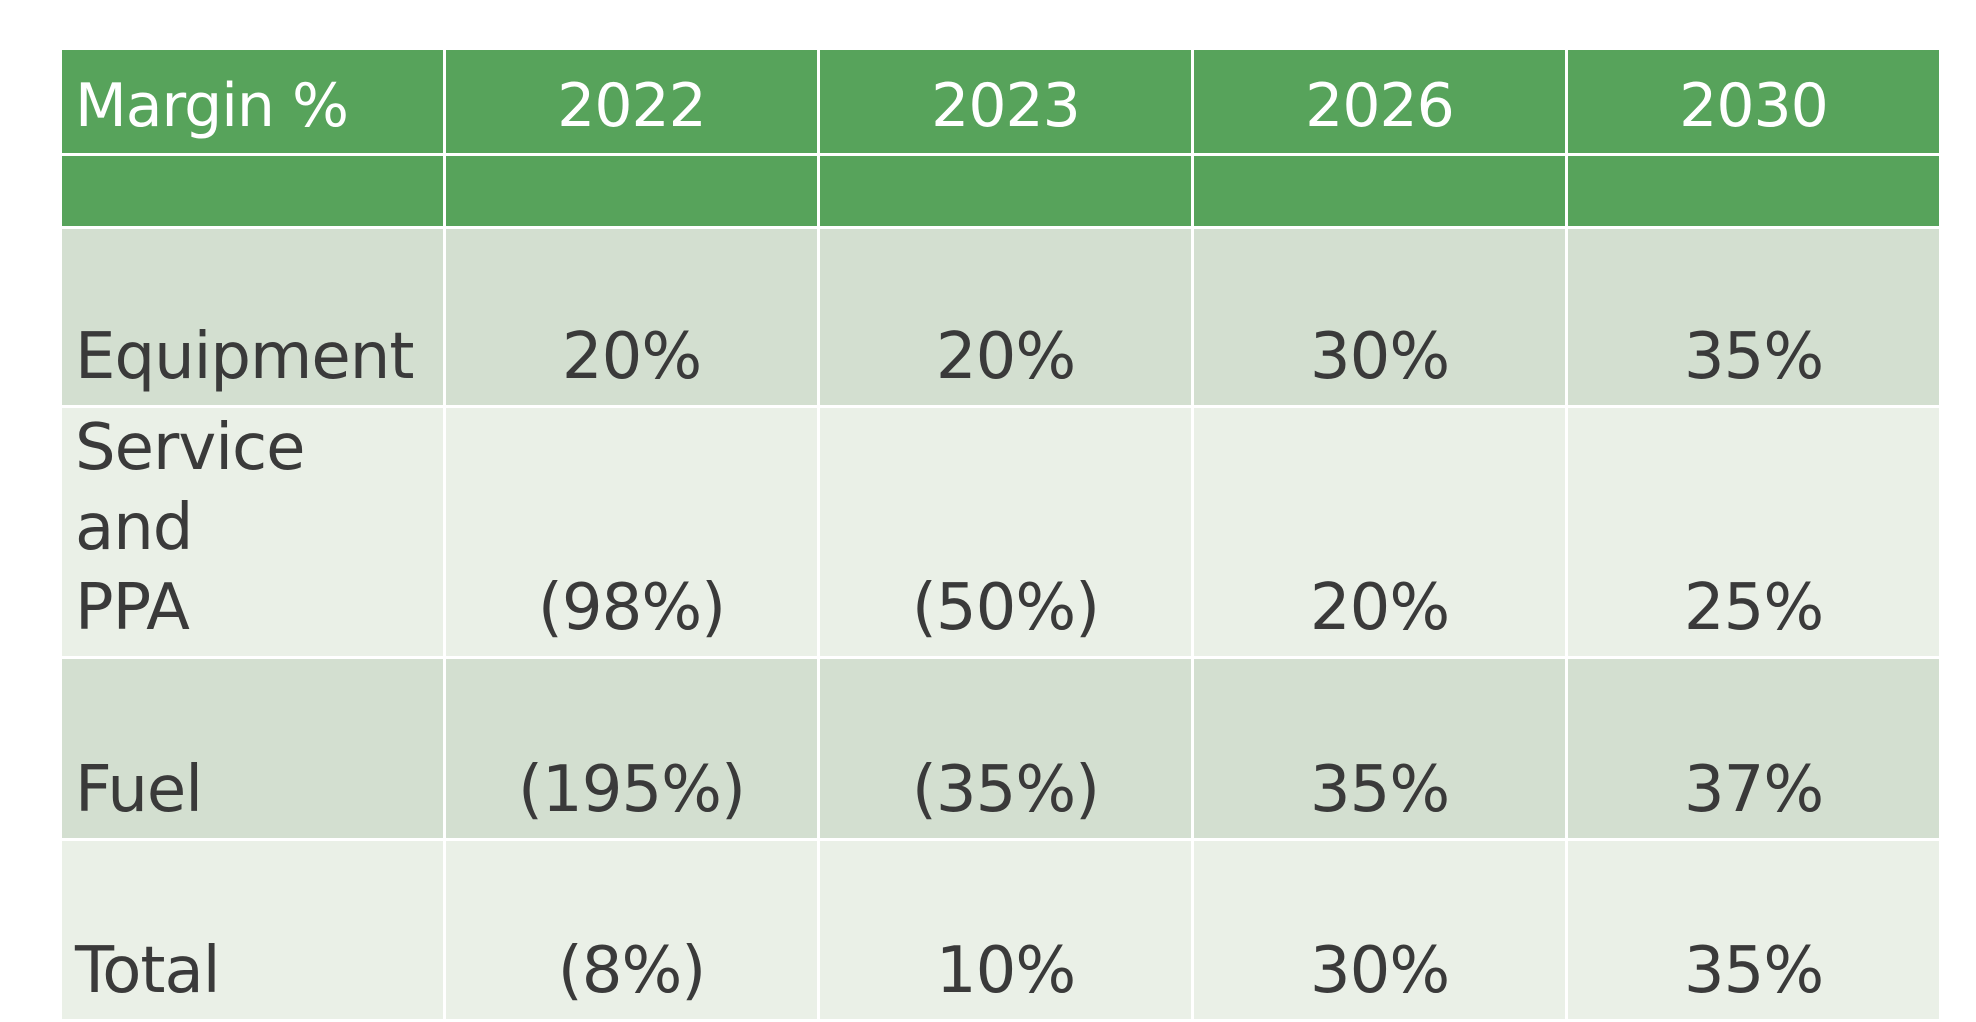  Describe the element at coordinates (1005, 532) in the screenshot. I see `cell-service-ppa-2023: (50%)` at that location.